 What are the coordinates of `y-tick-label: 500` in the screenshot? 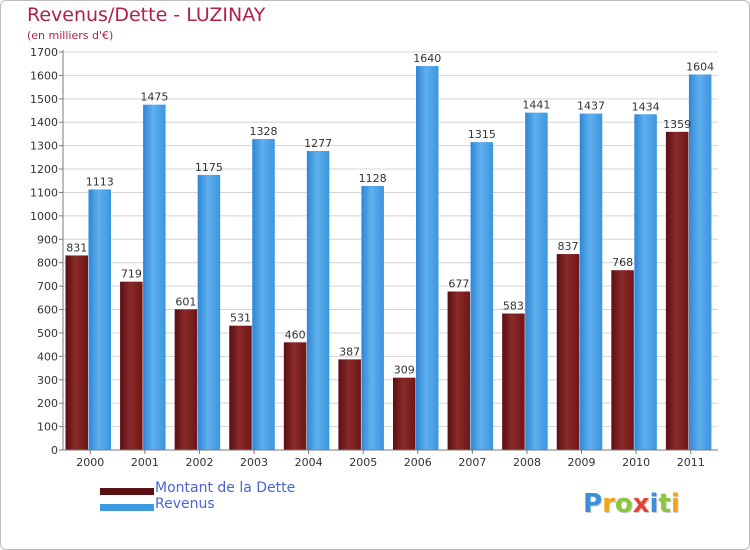 It's located at (47, 333).